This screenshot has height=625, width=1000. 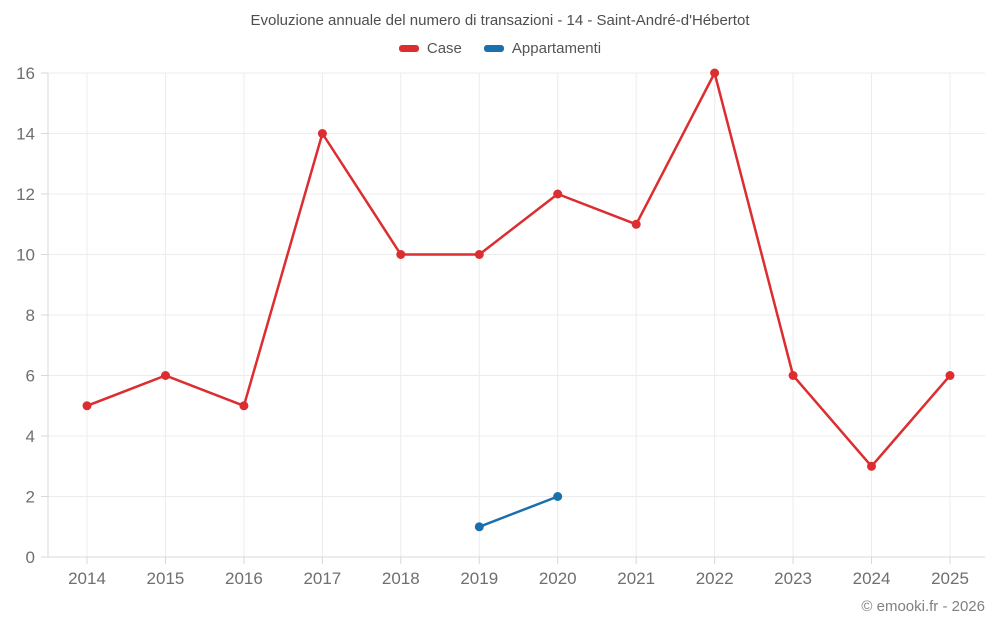 I want to click on x-tick-label: 2022, so click(x=715, y=578).